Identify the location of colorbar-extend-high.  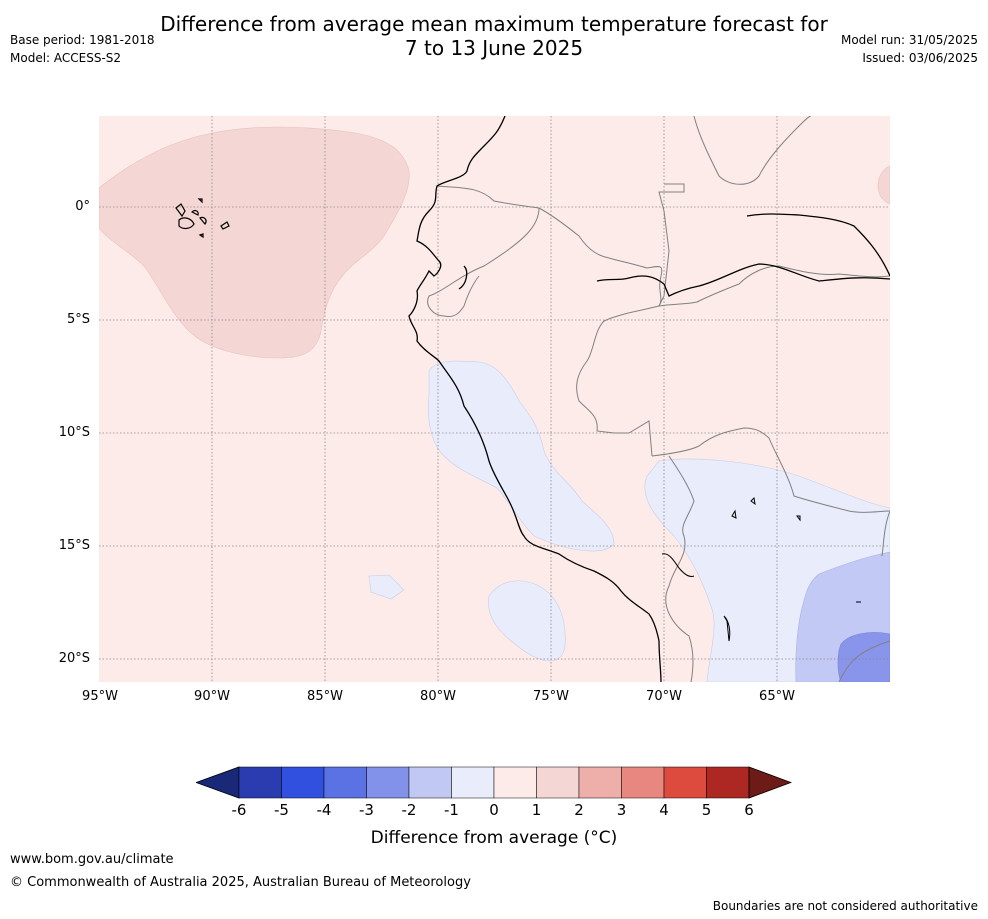
(770, 782).